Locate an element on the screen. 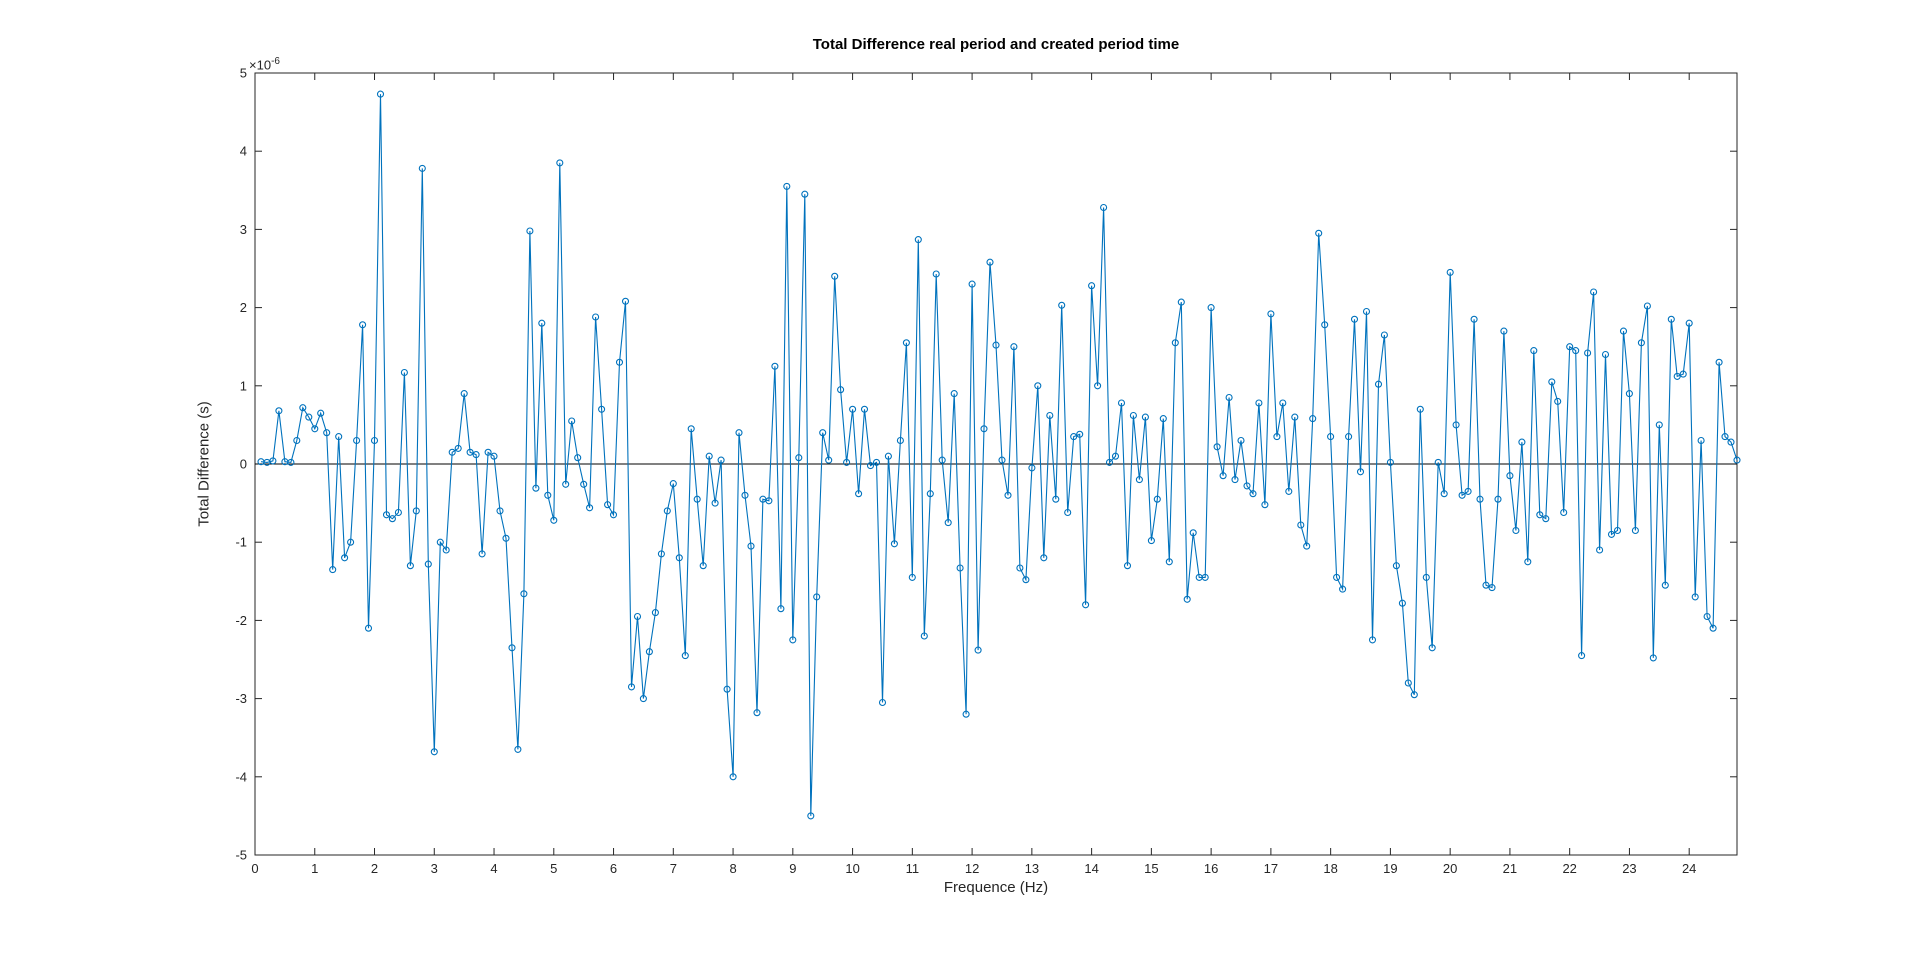 This screenshot has width=1920, height=963. svg-text: 24 is located at coordinates (1689, 868).